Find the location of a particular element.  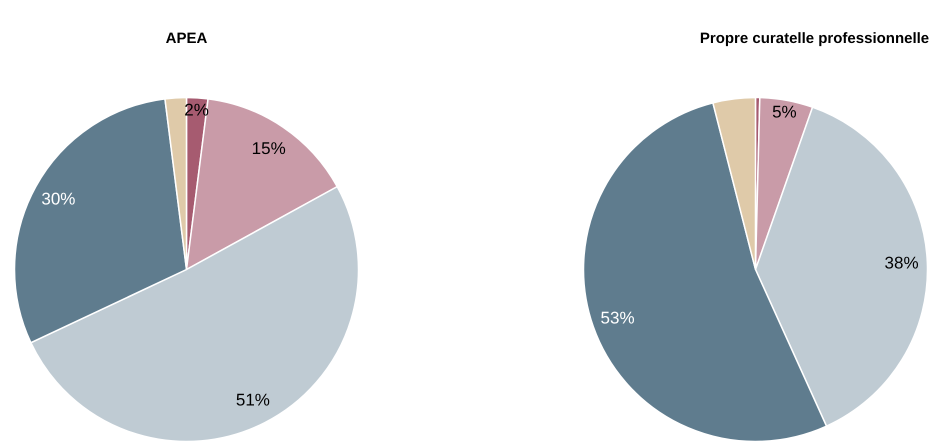

data-label: 51% is located at coordinates (253, 400).